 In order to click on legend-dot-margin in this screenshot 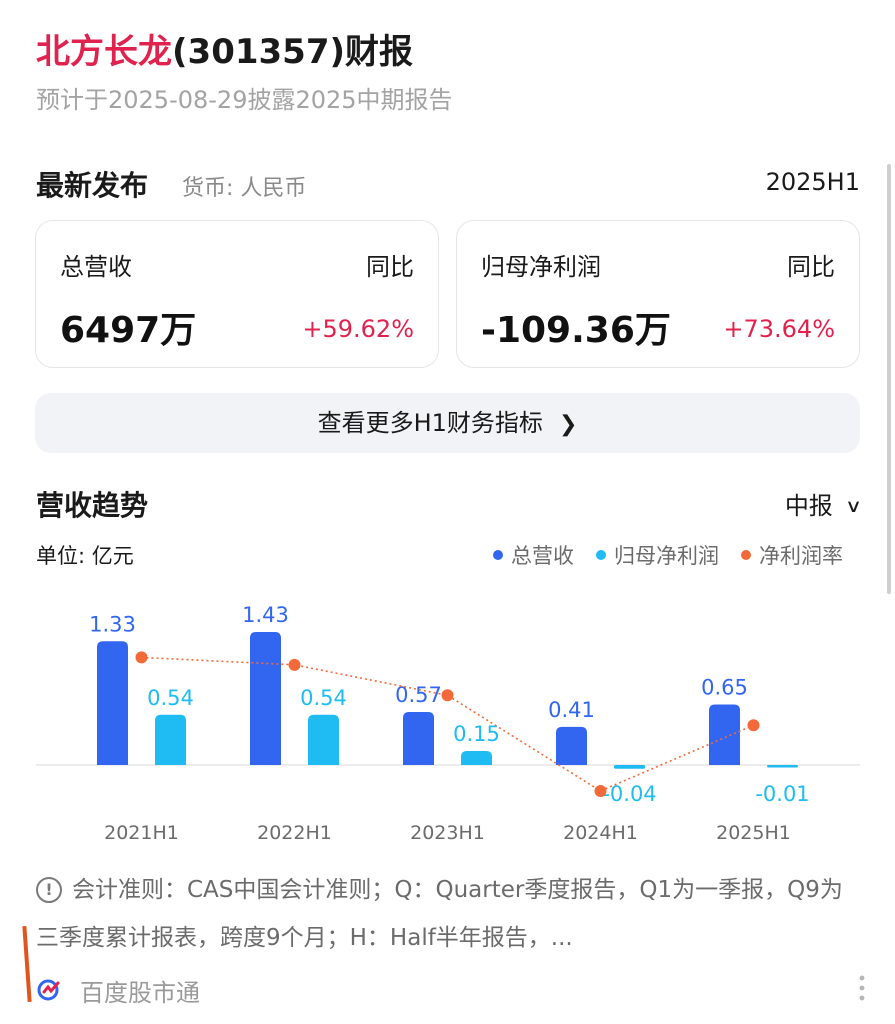, I will do `click(746, 555)`.